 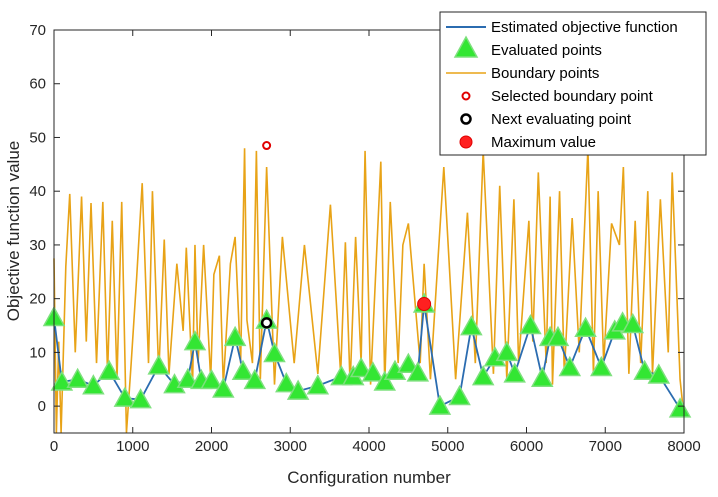 I want to click on y-tick-label: 60, so click(x=37, y=84).